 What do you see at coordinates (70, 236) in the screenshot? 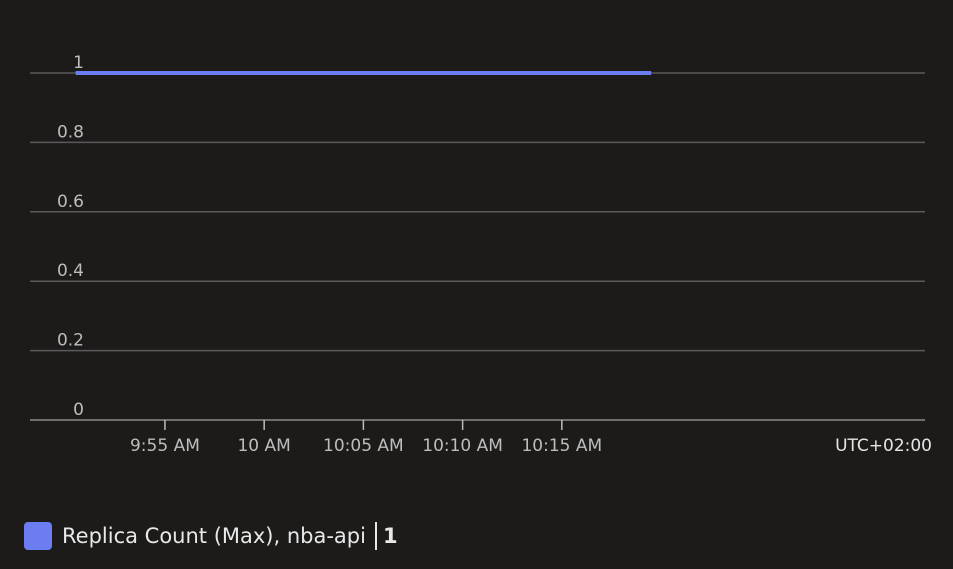
I see `y-axis-ticks: 0 0.2 0.4 0.6 0.8 1` at bounding box center [70, 236].